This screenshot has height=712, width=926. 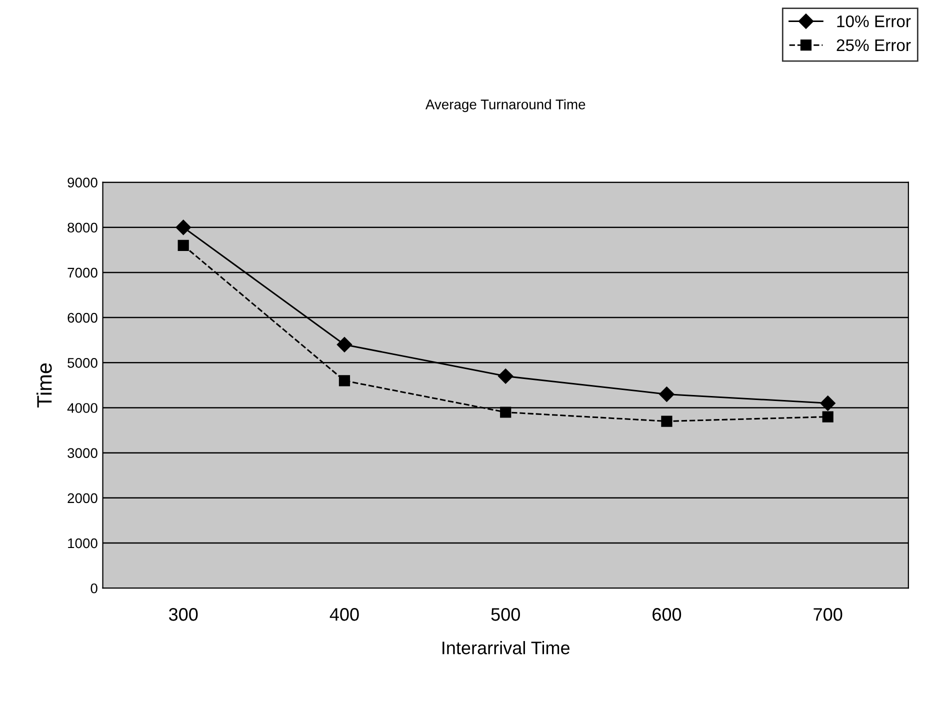 What do you see at coordinates (82, 408) in the screenshot?
I see `y-tick-label: 4000` at bounding box center [82, 408].